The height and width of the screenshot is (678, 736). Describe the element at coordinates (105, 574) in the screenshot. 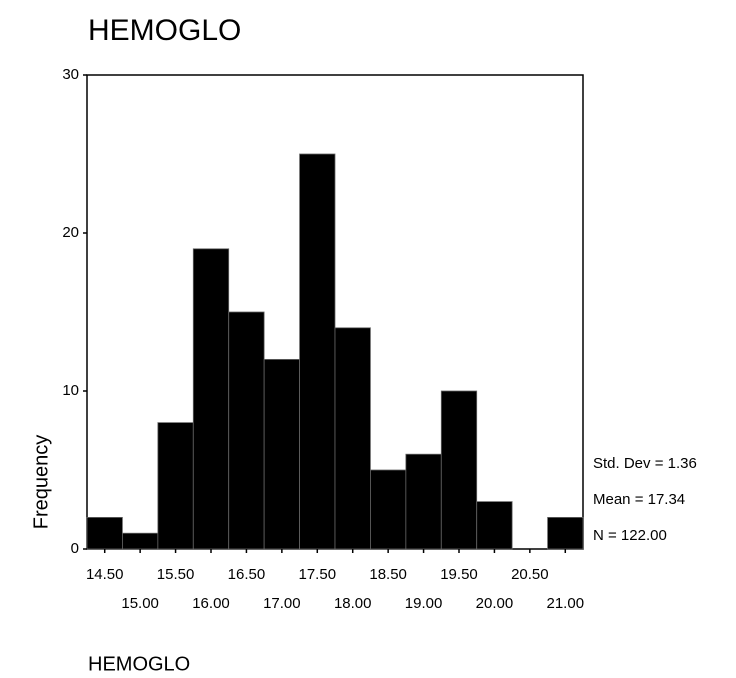

I see `x-tick-label: 14.50` at that location.